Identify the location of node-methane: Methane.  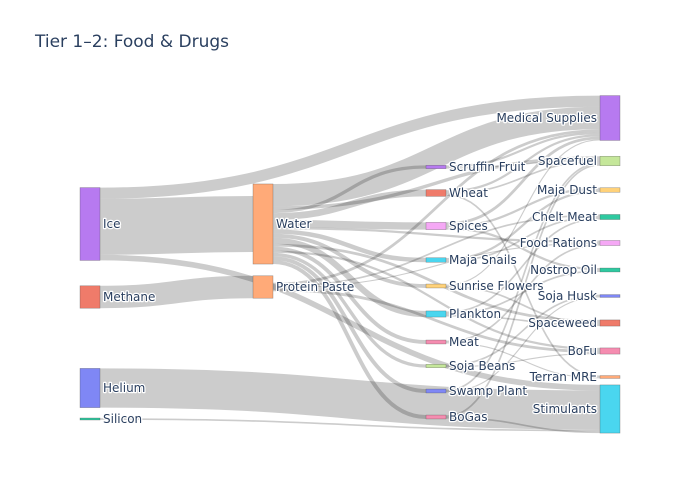
(118, 297).